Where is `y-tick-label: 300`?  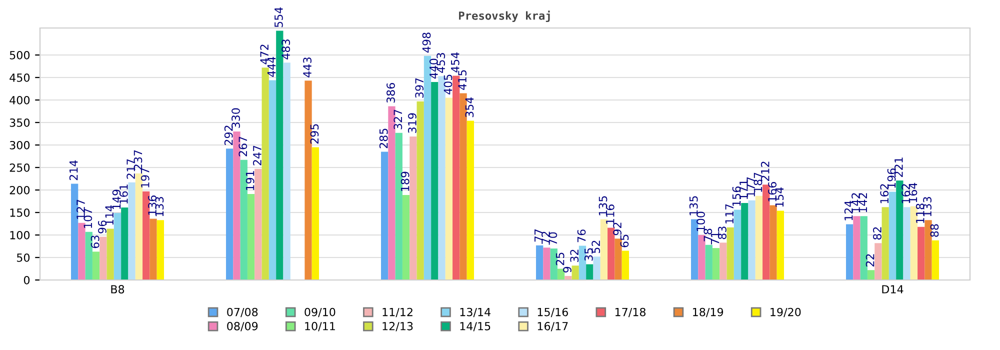 y-tick-label: 300 is located at coordinates (20, 145).